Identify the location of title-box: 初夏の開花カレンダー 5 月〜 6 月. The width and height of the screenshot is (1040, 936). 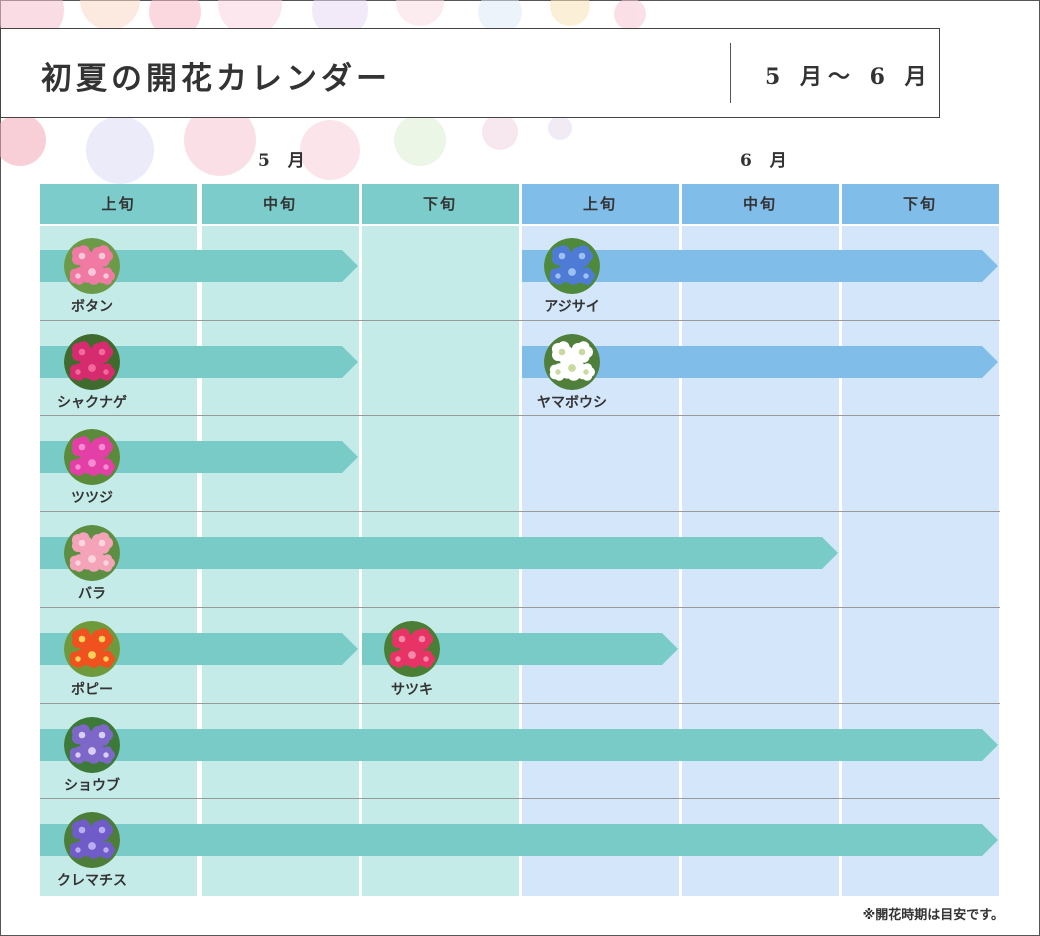
(470, 73).